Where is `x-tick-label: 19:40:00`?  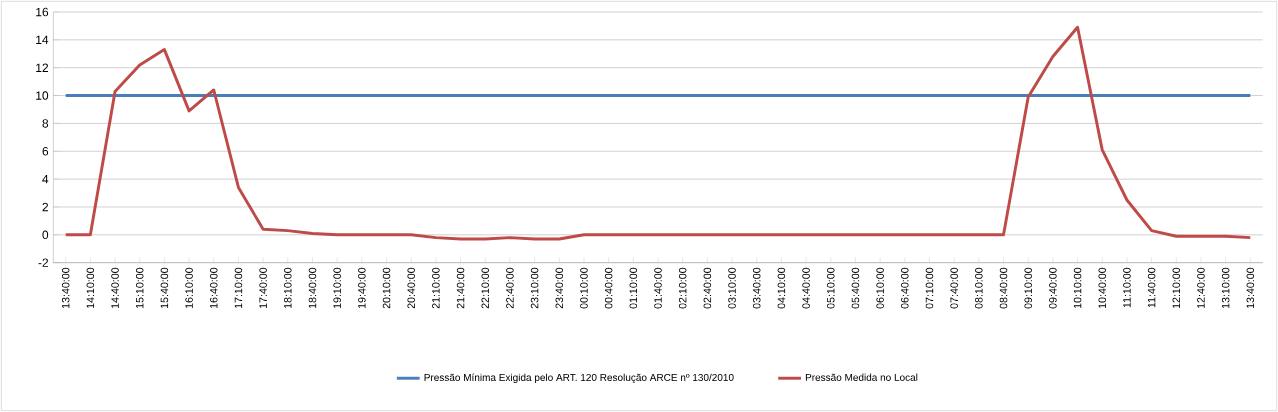
x-tick-label: 19:40:00 is located at coordinates (362, 288).